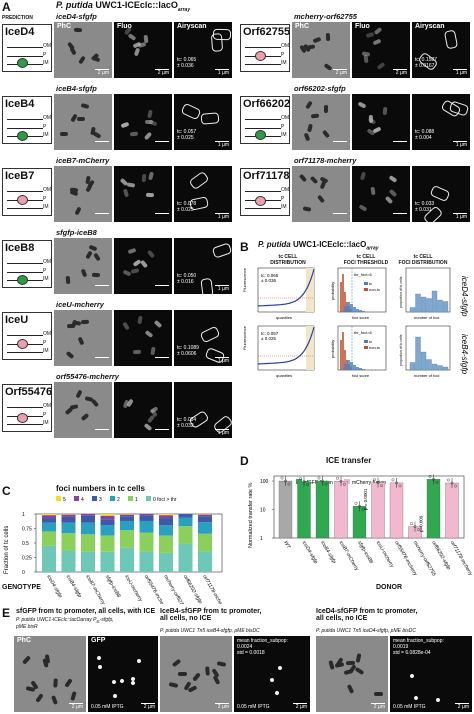 The image size is (474, 714). Describe the element at coordinates (196, 674) in the screenshot. I see `panel-e2-phc-image: 2 µm` at that location.